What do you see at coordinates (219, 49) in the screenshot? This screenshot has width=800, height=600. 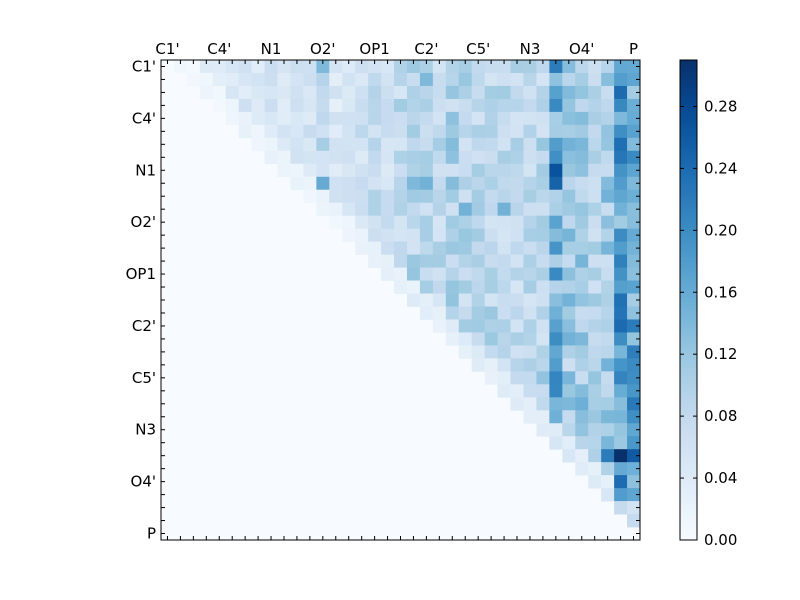 I see `x-tick-label: C4'` at bounding box center [219, 49].